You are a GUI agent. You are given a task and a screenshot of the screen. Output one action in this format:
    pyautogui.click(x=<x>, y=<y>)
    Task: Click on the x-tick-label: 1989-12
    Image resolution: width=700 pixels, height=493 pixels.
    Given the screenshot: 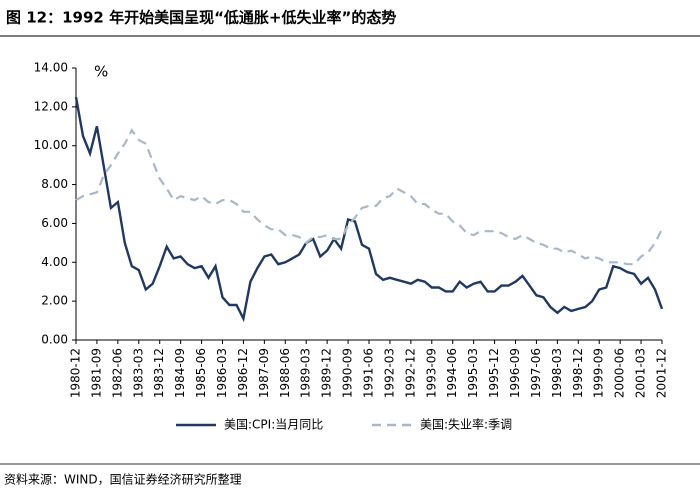 What is the action you would take?
    pyautogui.click(x=327, y=373)
    